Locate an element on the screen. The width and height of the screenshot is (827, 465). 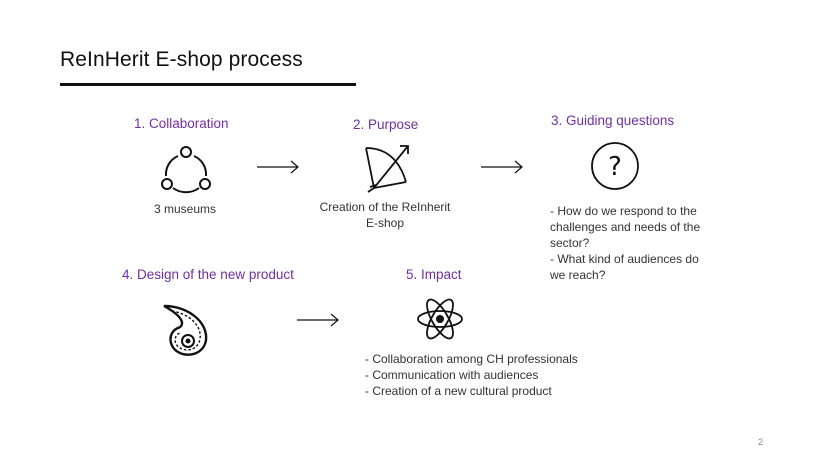
list-item: - Communication with audiences is located at coordinates (452, 375).